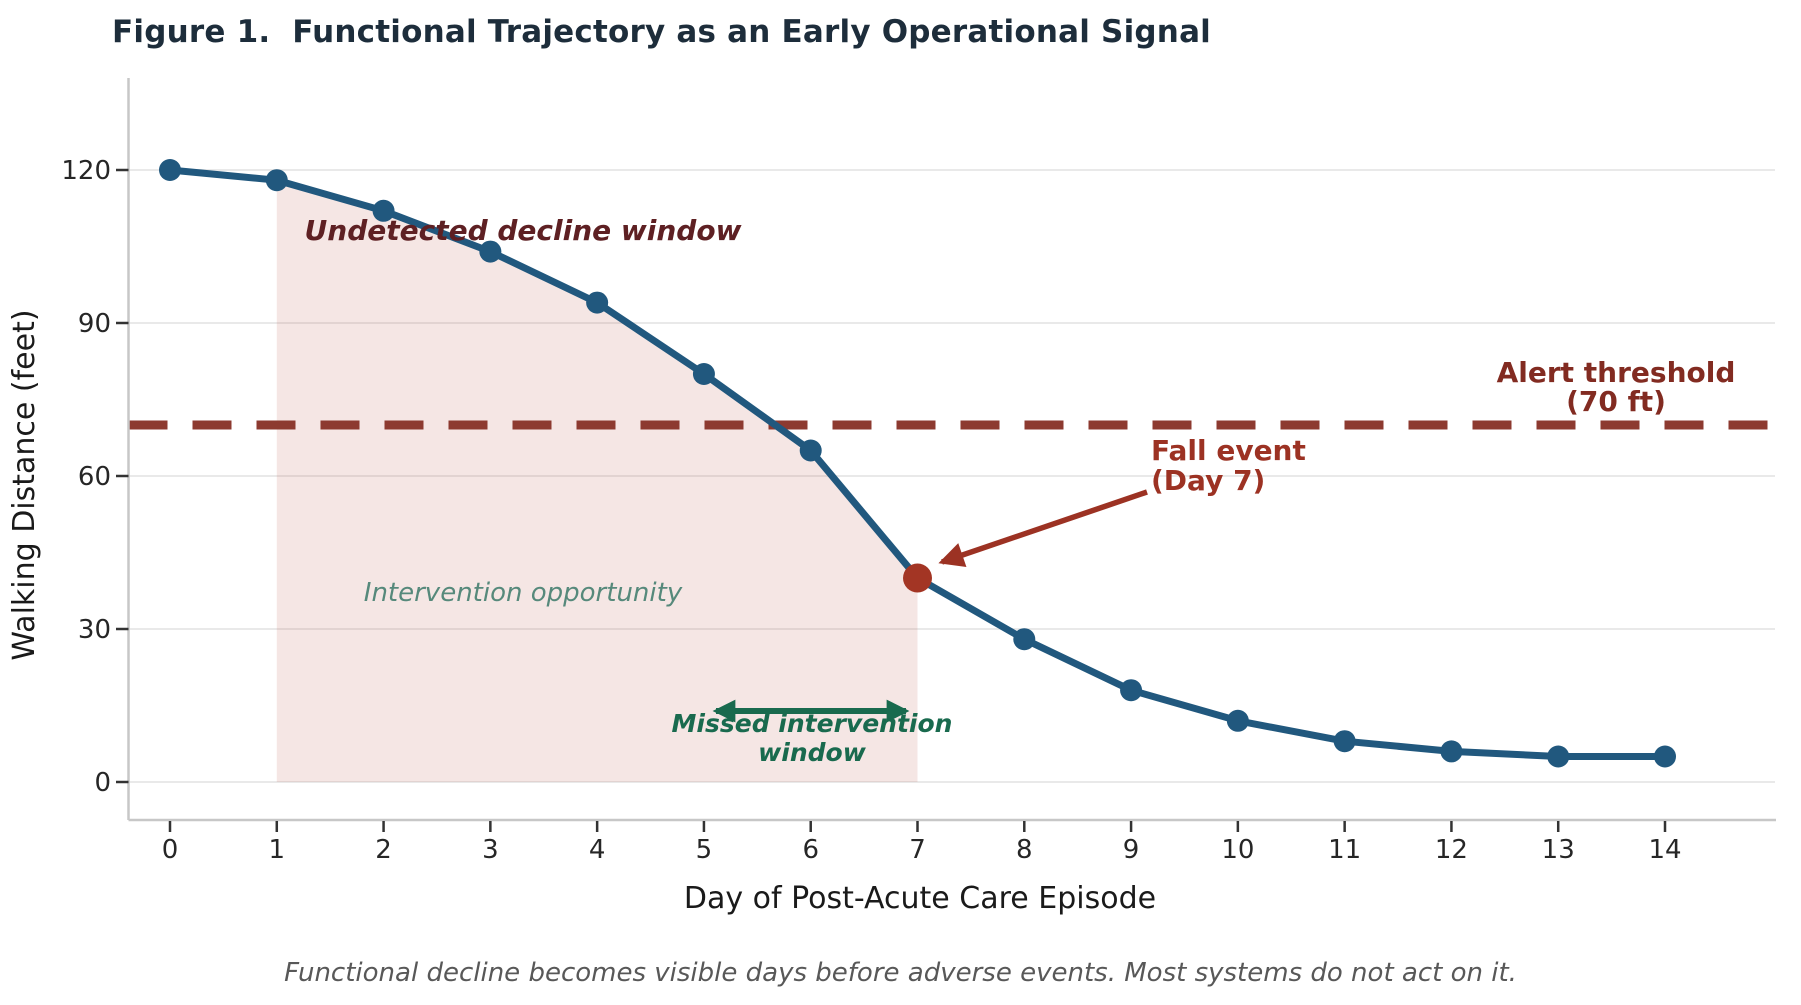 The image size is (1801, 1005). I want to click on x-tick-label-12: 12, so click(1451, 850).